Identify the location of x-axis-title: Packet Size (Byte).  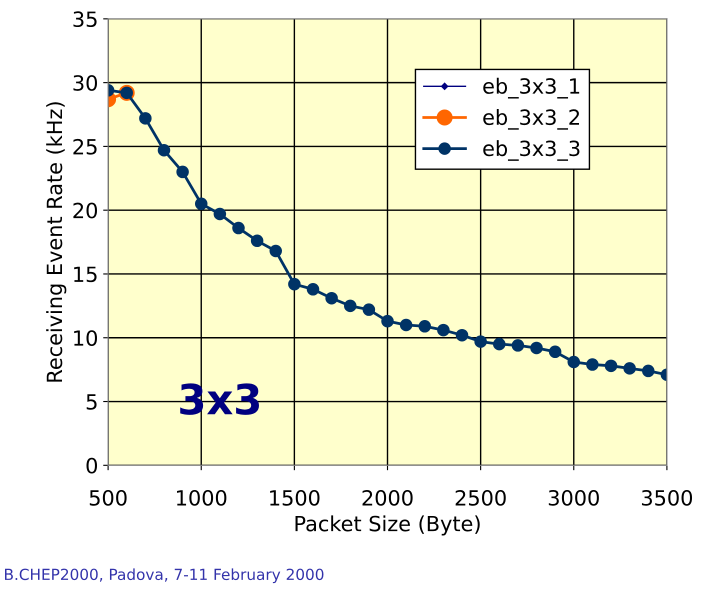
(388, 525).